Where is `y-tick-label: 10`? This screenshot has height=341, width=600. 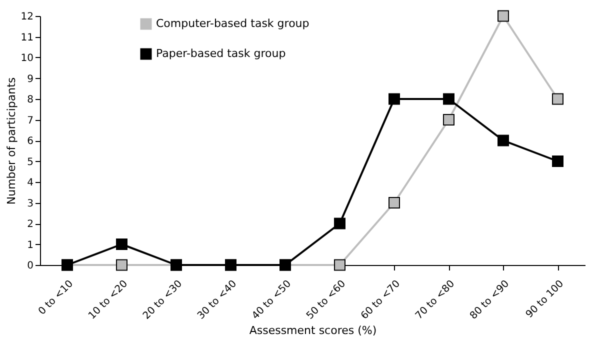 y-tick-label: 10 is located at coordinates (27, 58).